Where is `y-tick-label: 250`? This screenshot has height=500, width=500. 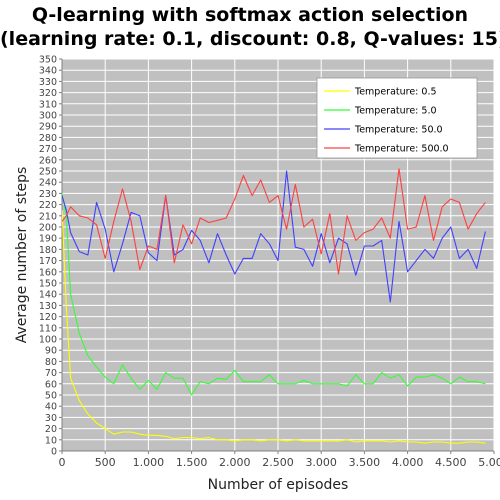
y-tick-label: 250 is located at coordinates (48, 172).